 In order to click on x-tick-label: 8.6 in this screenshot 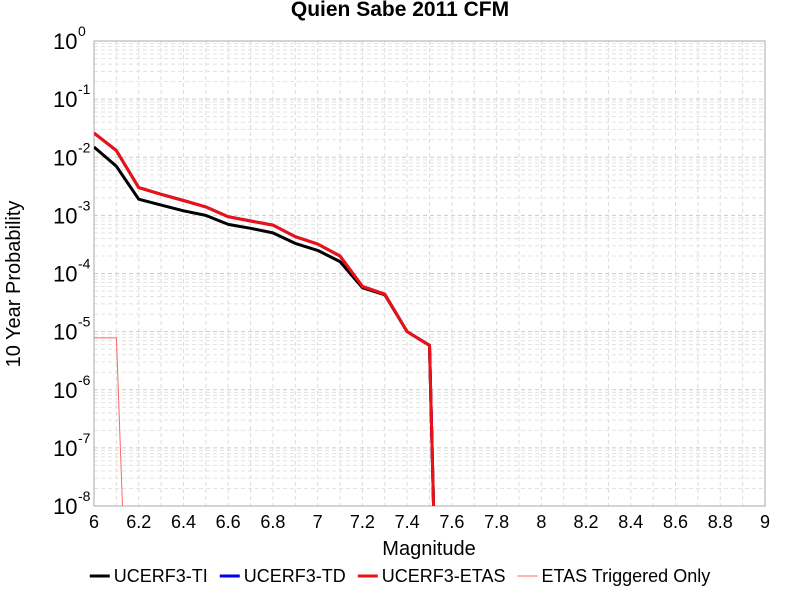, I will do `click(675, 522)`.